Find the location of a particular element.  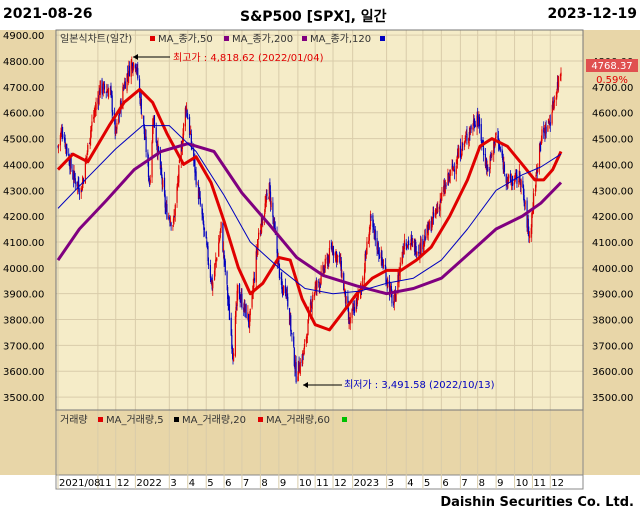

legend-ma200: MA_종가,200 is located at coordinates (262, 39).